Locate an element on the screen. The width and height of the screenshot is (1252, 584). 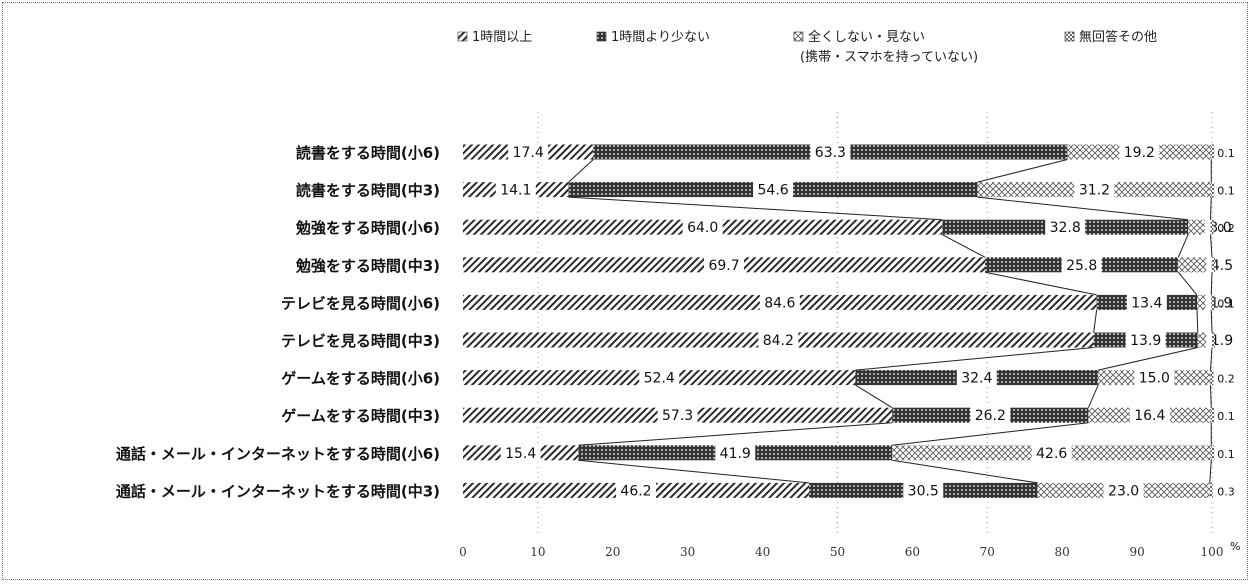
x-tick-label: 70 is located at coordinates (987, 552).